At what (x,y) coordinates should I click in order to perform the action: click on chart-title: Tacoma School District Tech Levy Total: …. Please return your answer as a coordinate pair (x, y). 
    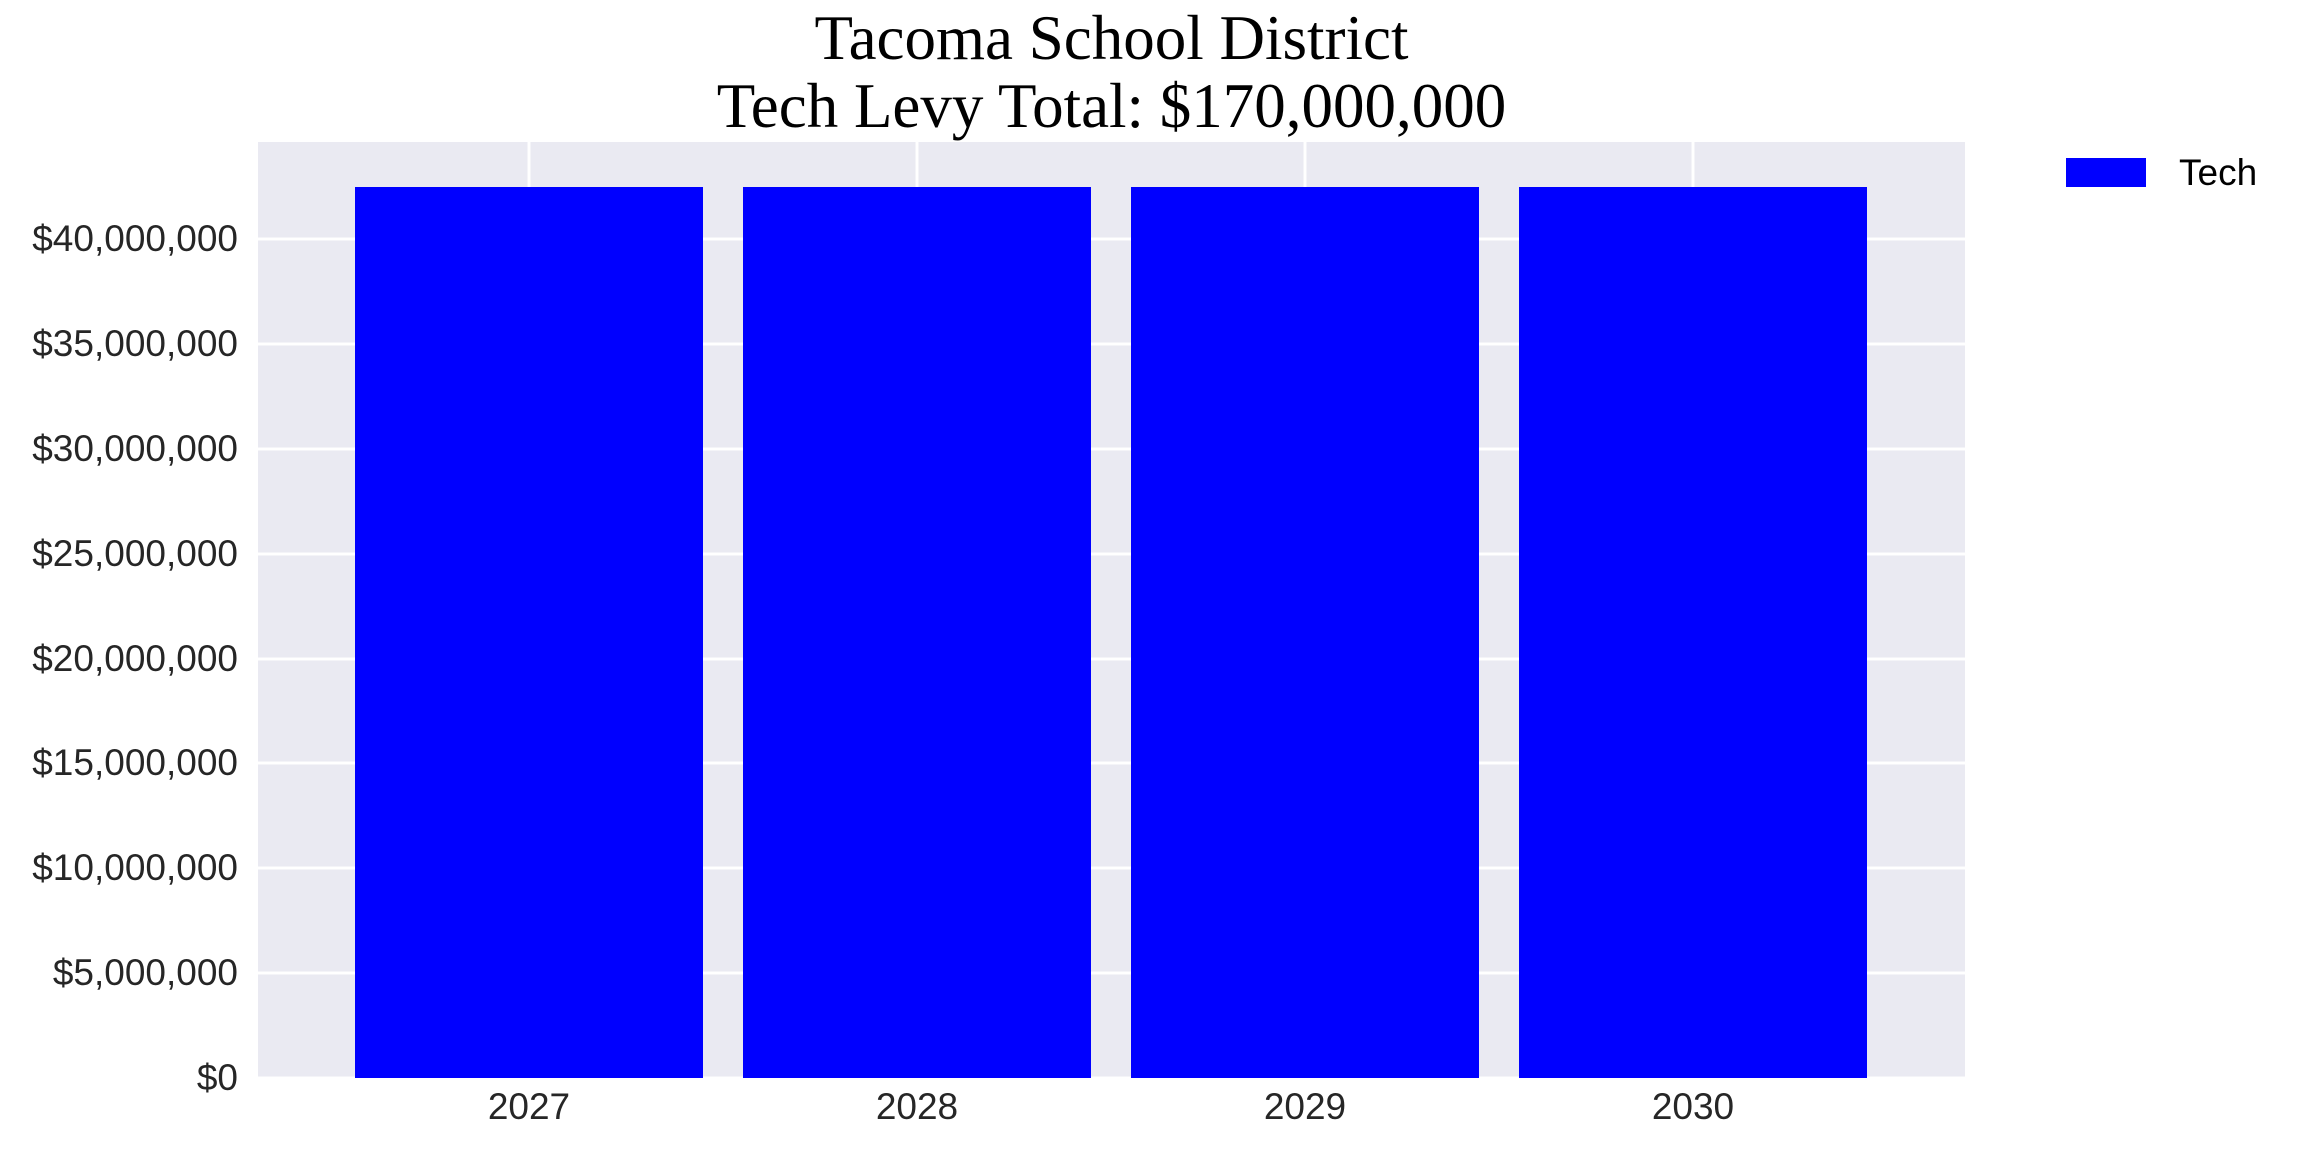
    Looking at the image, I should click on (1111, 72).